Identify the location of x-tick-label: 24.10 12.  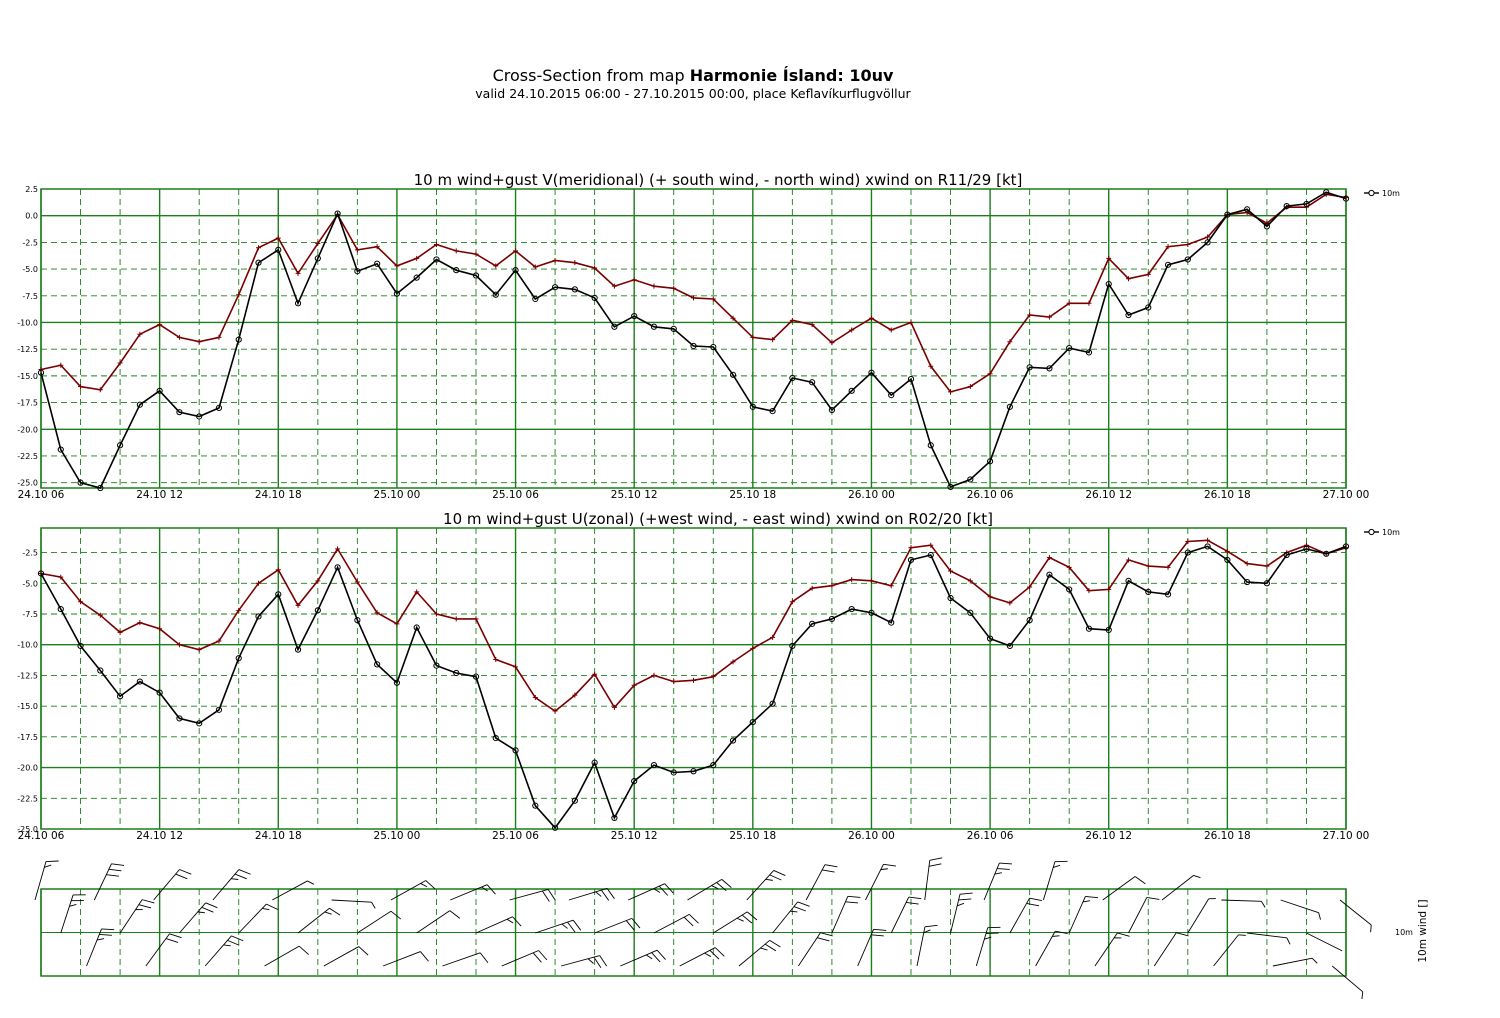
(159, 495).